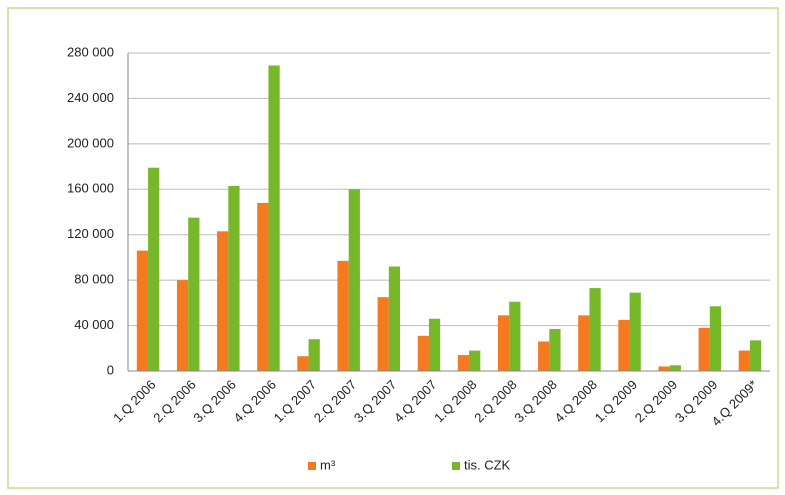  What do you see at coordinates (487, 464) in the screenshot?
I see `legend-label: tis. CZK` at bounding box center [487, 464].